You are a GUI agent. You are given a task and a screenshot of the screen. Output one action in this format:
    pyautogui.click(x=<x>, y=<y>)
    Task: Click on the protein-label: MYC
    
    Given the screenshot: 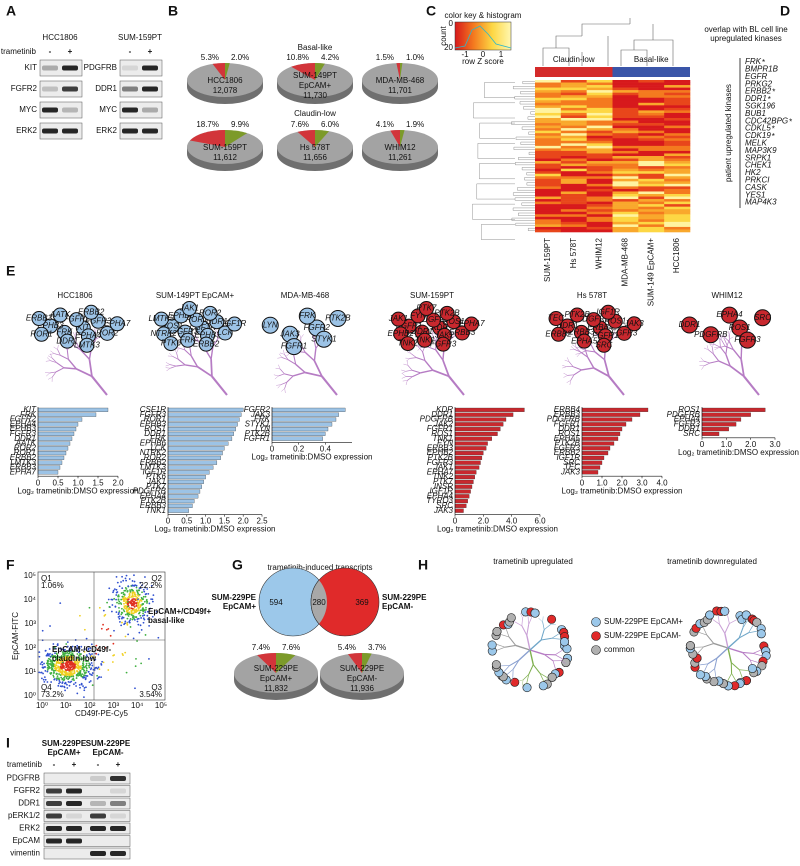 What is the action you would take?
    pyautogui.click(x=28, y=109)
    